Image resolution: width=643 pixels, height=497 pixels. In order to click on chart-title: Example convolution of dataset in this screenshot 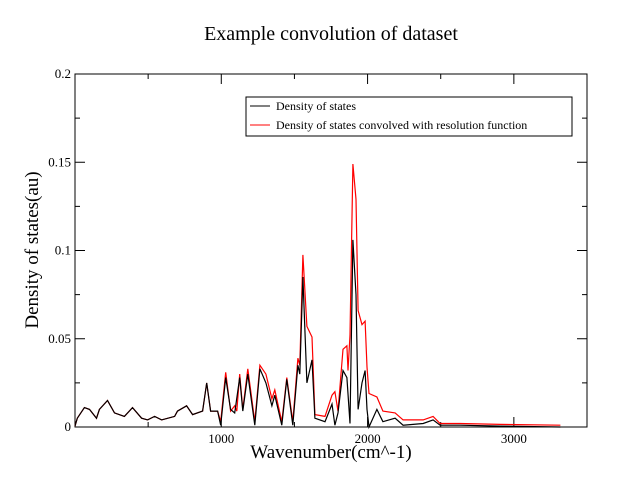, I will do `click(331, 34)`.